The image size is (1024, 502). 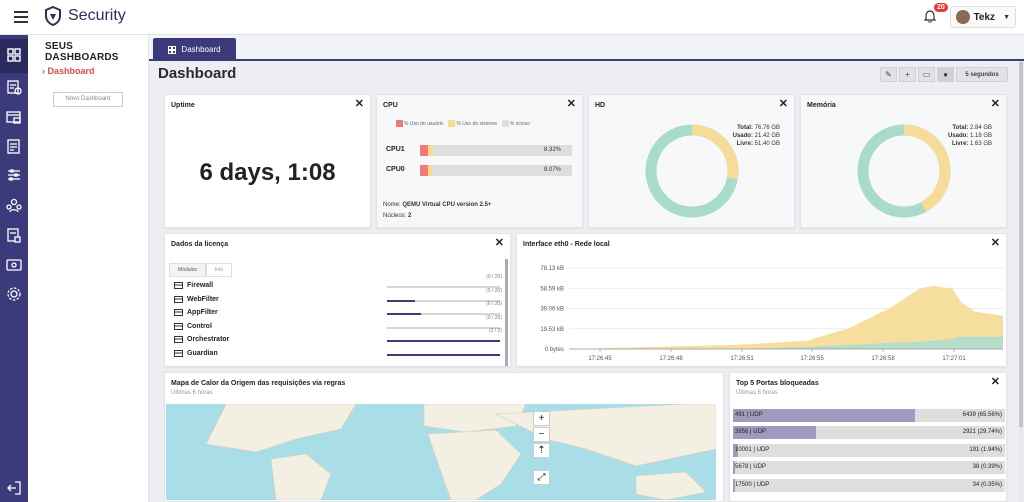 What do you see at coordinates (566, 244) in the screenshot?
I see `card-title: Interface eth0 - Rede local` at bounding box center [566, 244].